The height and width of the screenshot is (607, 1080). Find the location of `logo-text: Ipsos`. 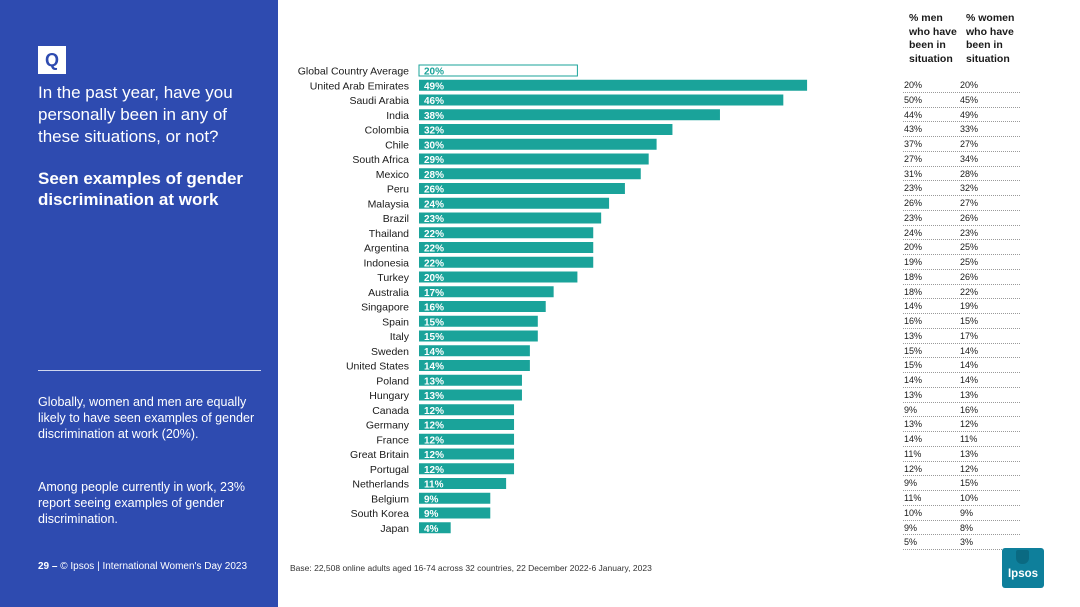

logo-text: Ipsos is located at coordinates (1023, 574).